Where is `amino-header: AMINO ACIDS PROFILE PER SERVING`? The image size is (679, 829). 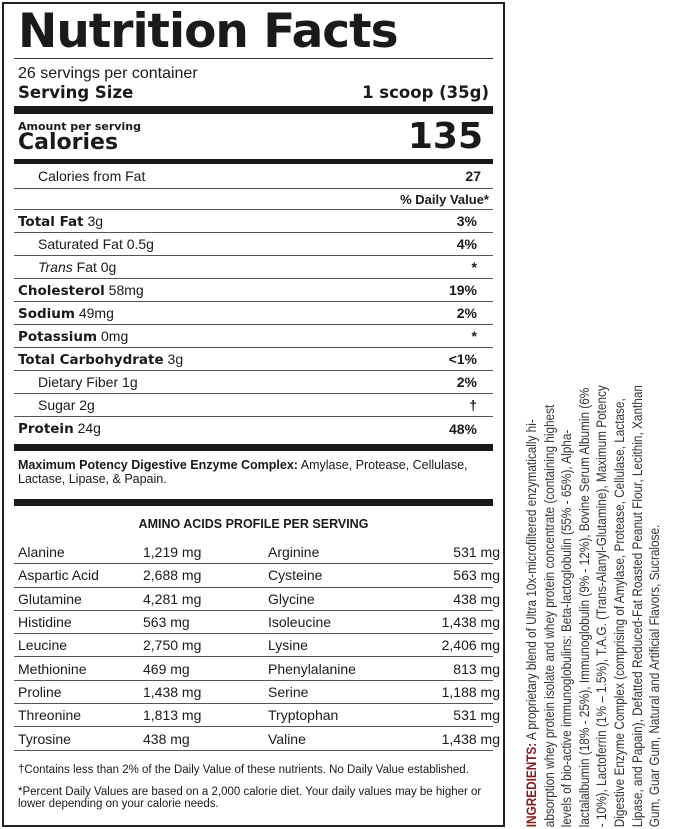 amino-header: AMINO ACIDS PROFILE PER SERVING is located at coordinates (253, 524).